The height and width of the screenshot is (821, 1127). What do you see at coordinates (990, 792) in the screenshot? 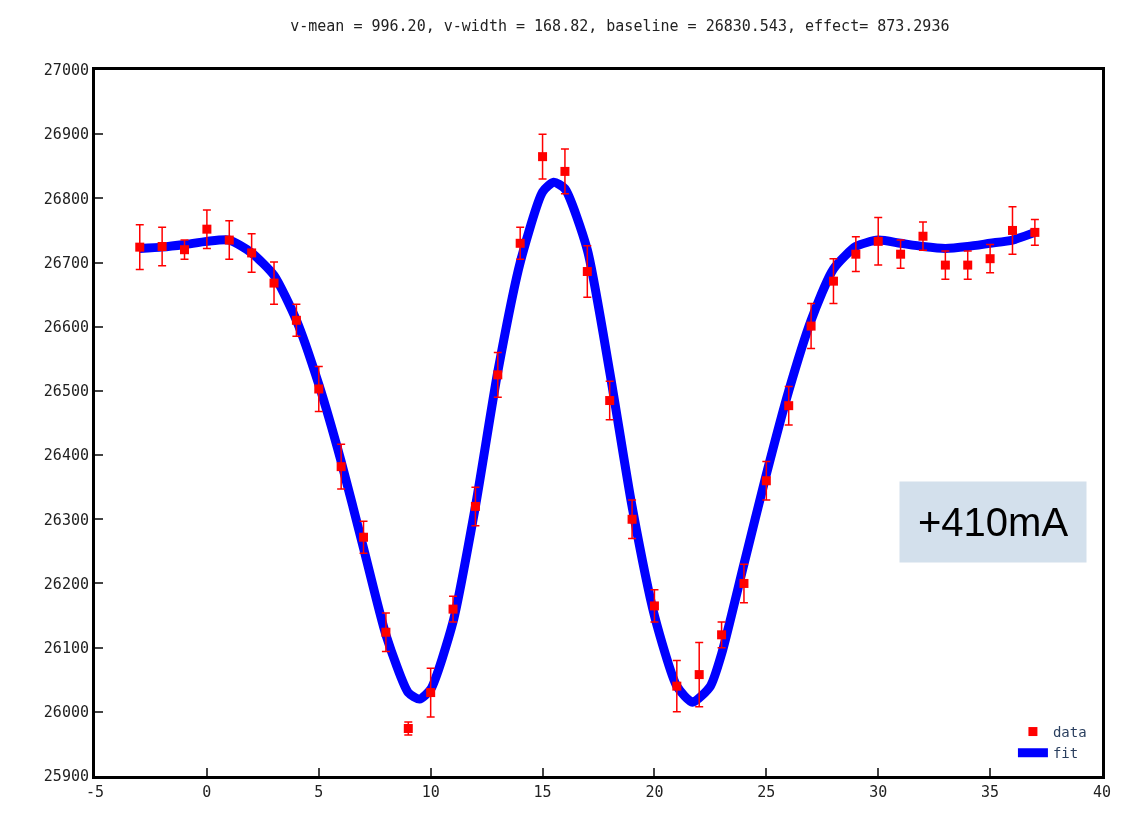
I see `x-tick-label: 35` at bounding box center [990, 792].